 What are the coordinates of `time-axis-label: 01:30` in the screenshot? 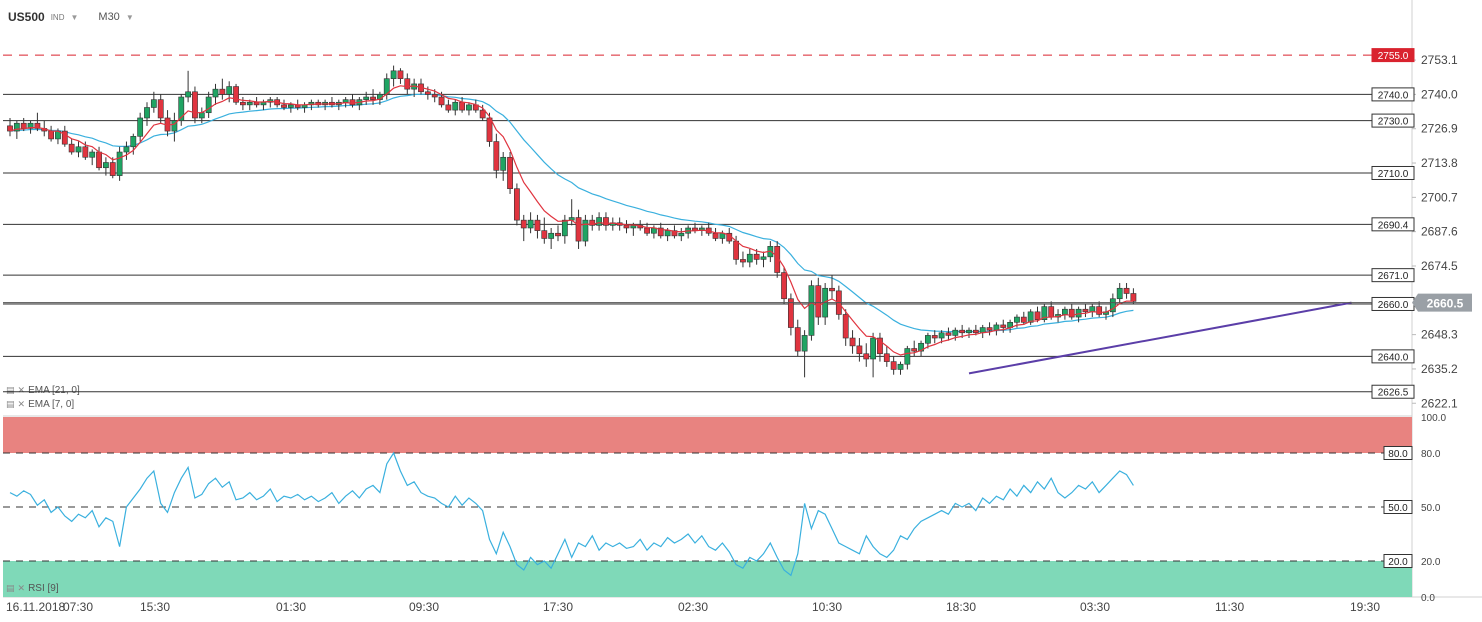 It's located at (291, 607).